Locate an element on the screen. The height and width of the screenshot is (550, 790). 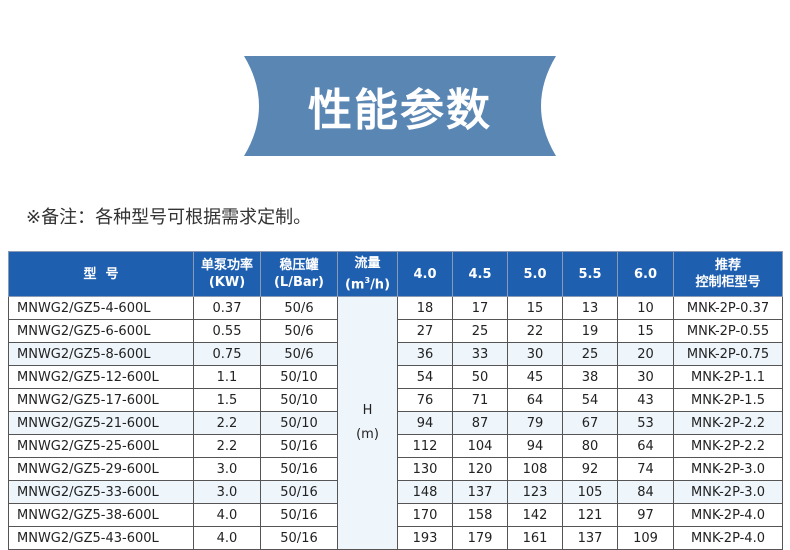
cell-model: MNWG2/GZ5-6-600L is located at coordinates (101, 331).